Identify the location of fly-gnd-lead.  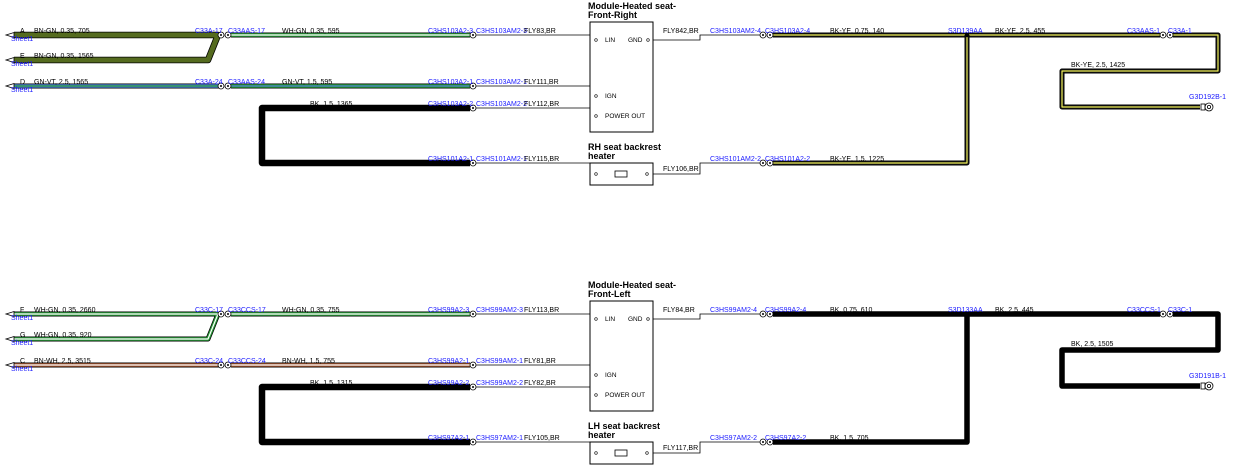
(706, 37).